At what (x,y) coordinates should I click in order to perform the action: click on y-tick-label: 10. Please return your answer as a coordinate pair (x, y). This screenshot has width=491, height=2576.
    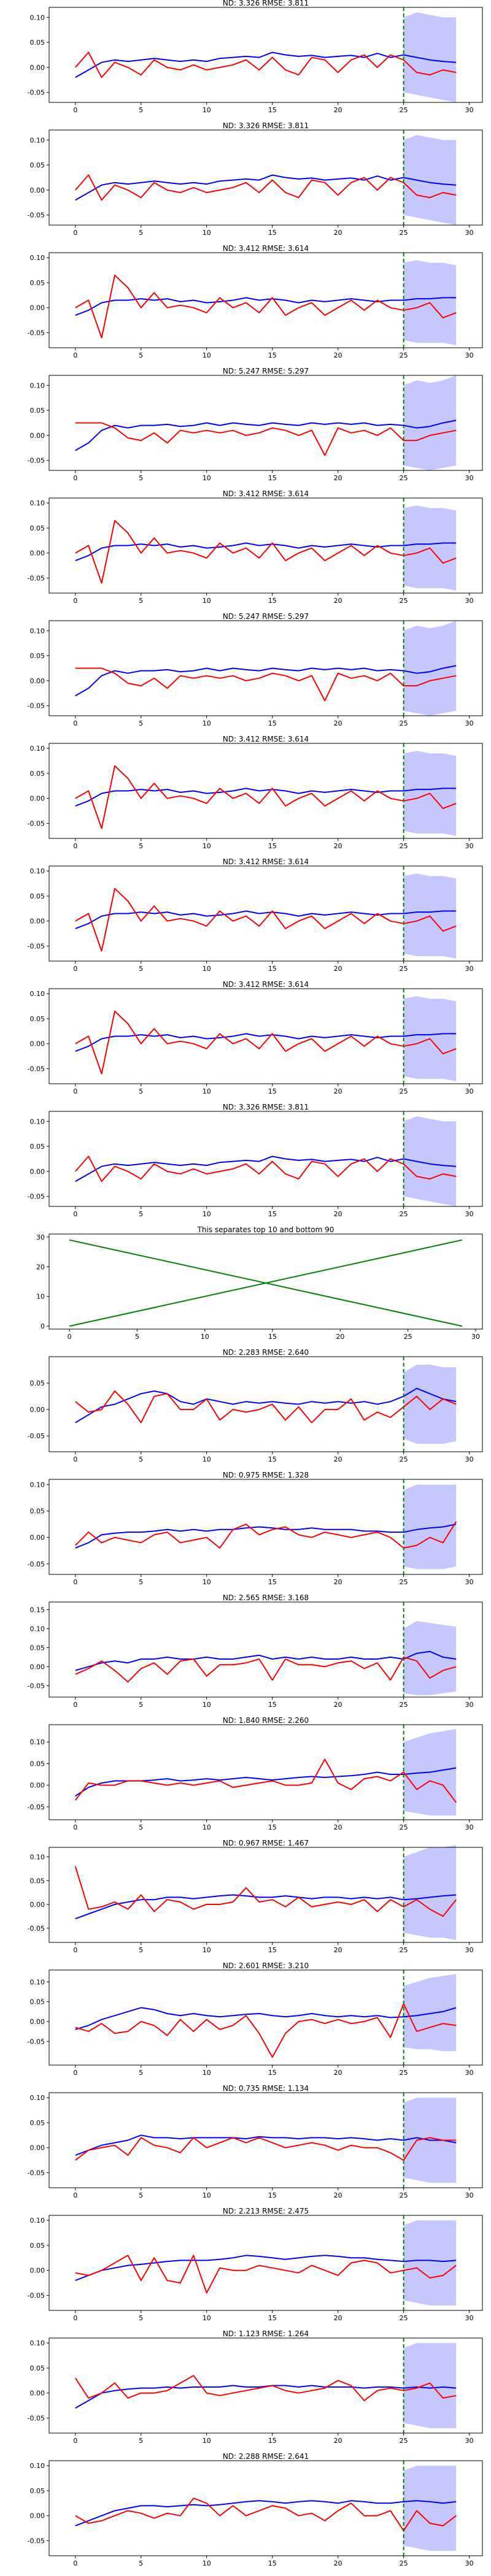
    Looking at the image, I should click on (40, 1297).